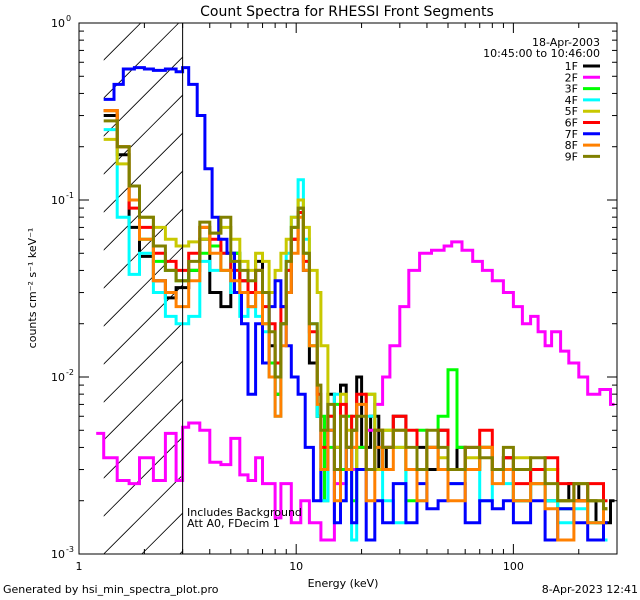 The image size is (640, 600). I want to click on legend-label-4f: 4F, so click(571, 100).